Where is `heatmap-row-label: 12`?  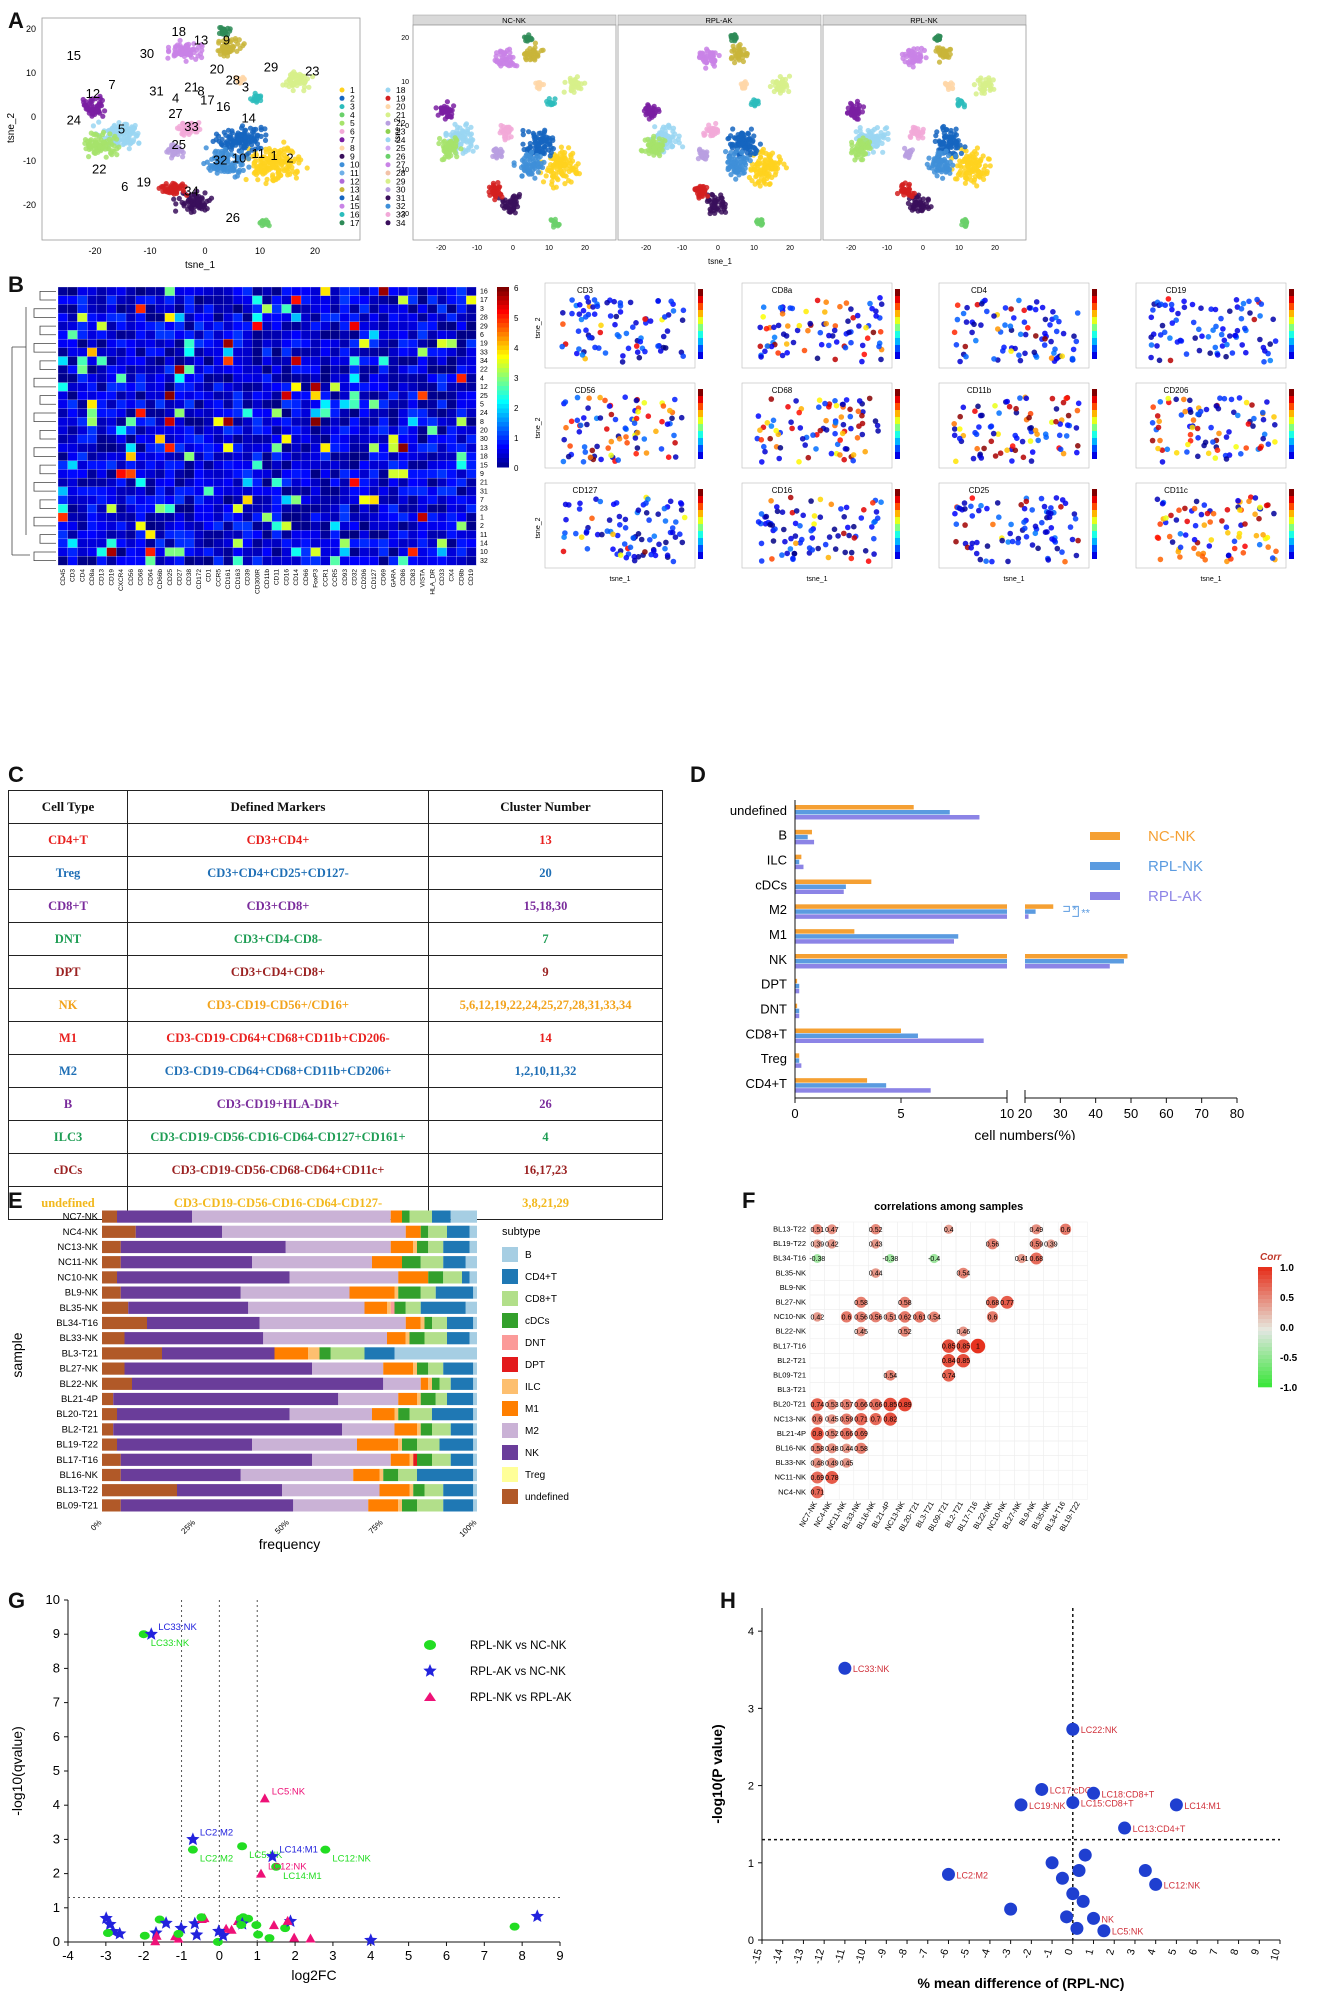 heatmap-row-label: 12 is located at coordinates (484, 387).